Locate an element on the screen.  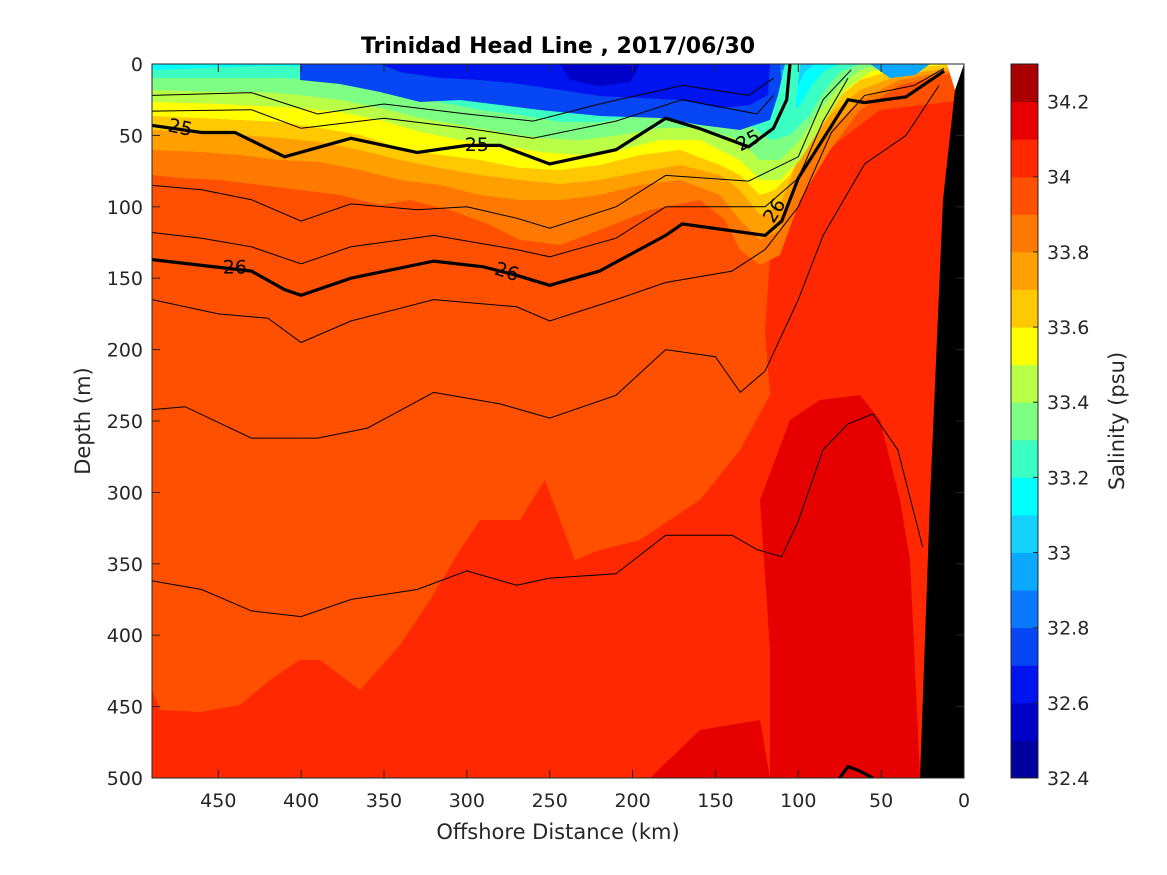
colorbar-frame is located at coordinates (1024, 421).